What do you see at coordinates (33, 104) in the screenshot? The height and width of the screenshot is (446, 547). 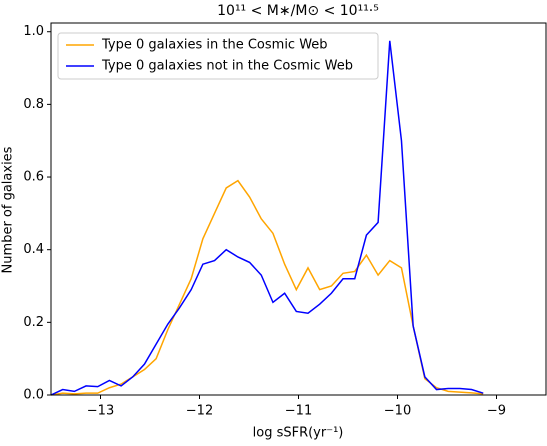 I see `y-tick-label: 0.8` at bounding box center [33, 104].